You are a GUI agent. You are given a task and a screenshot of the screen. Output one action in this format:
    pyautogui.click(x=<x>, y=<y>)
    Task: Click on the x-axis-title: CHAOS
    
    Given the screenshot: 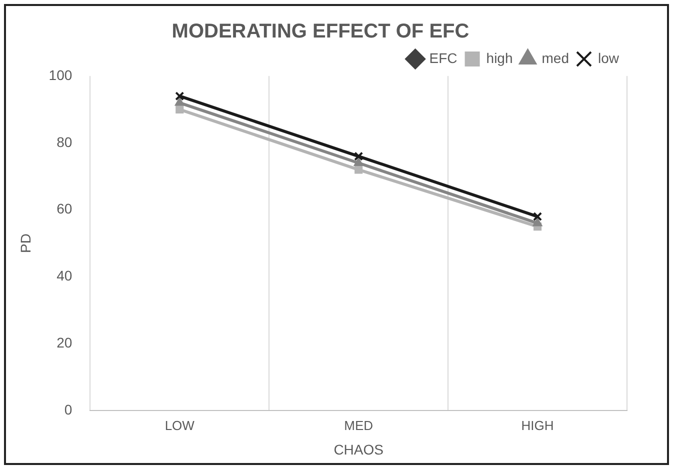 What is the action you would take?
    pyautogui.click(x=359, y=449)
    